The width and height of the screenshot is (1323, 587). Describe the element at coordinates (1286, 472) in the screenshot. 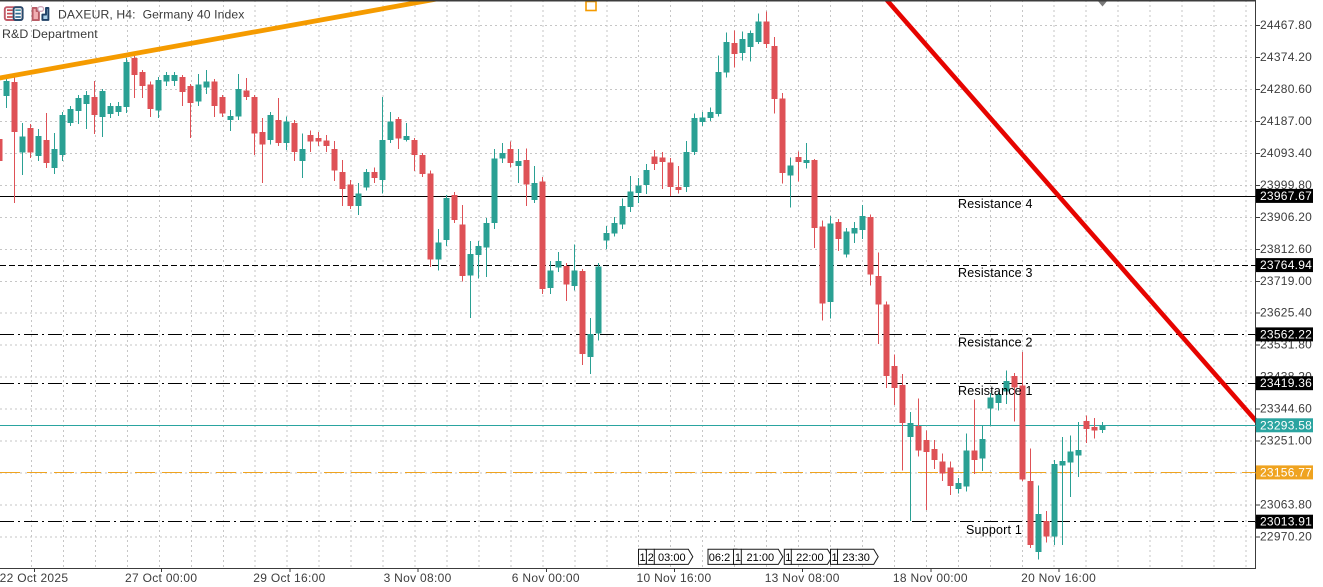

I see `svg-text: 23156.77` at that location.